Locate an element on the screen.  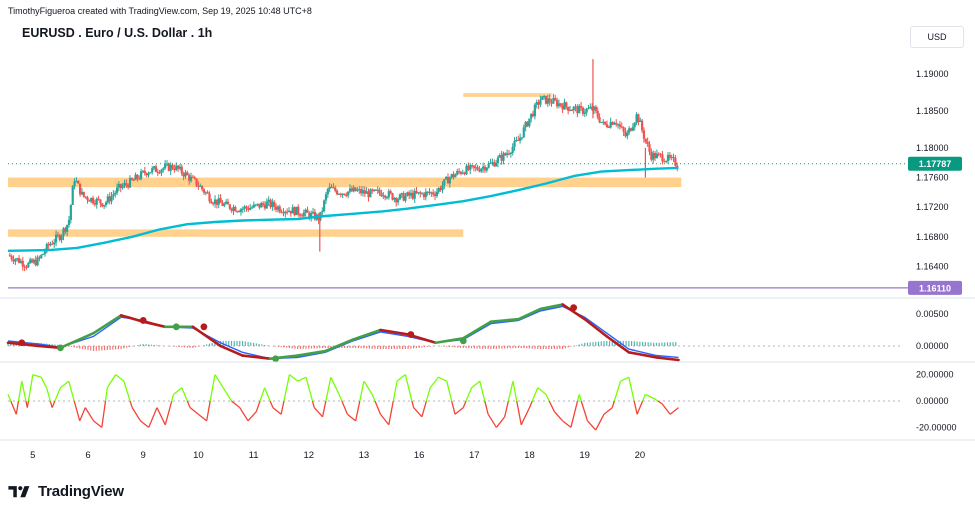
tradingview-brand: TradingView is located at coordinates (66, 491).